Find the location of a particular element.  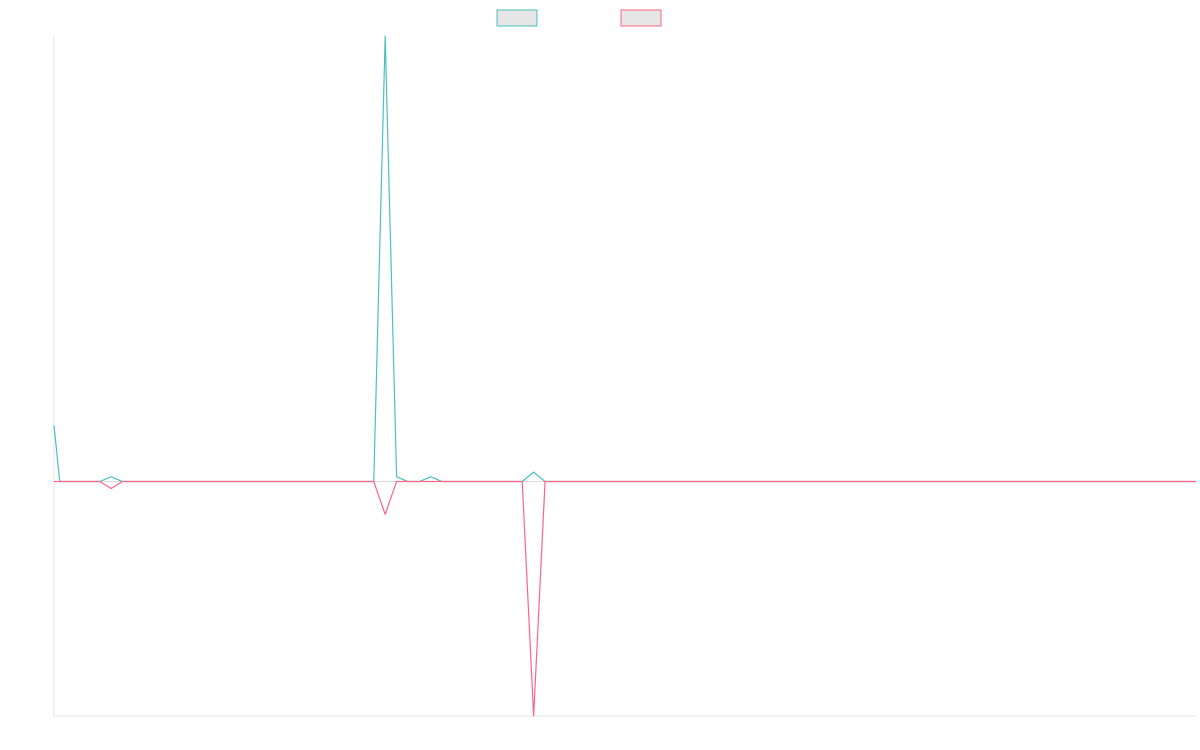

legend is located at coordinates (579, 18).